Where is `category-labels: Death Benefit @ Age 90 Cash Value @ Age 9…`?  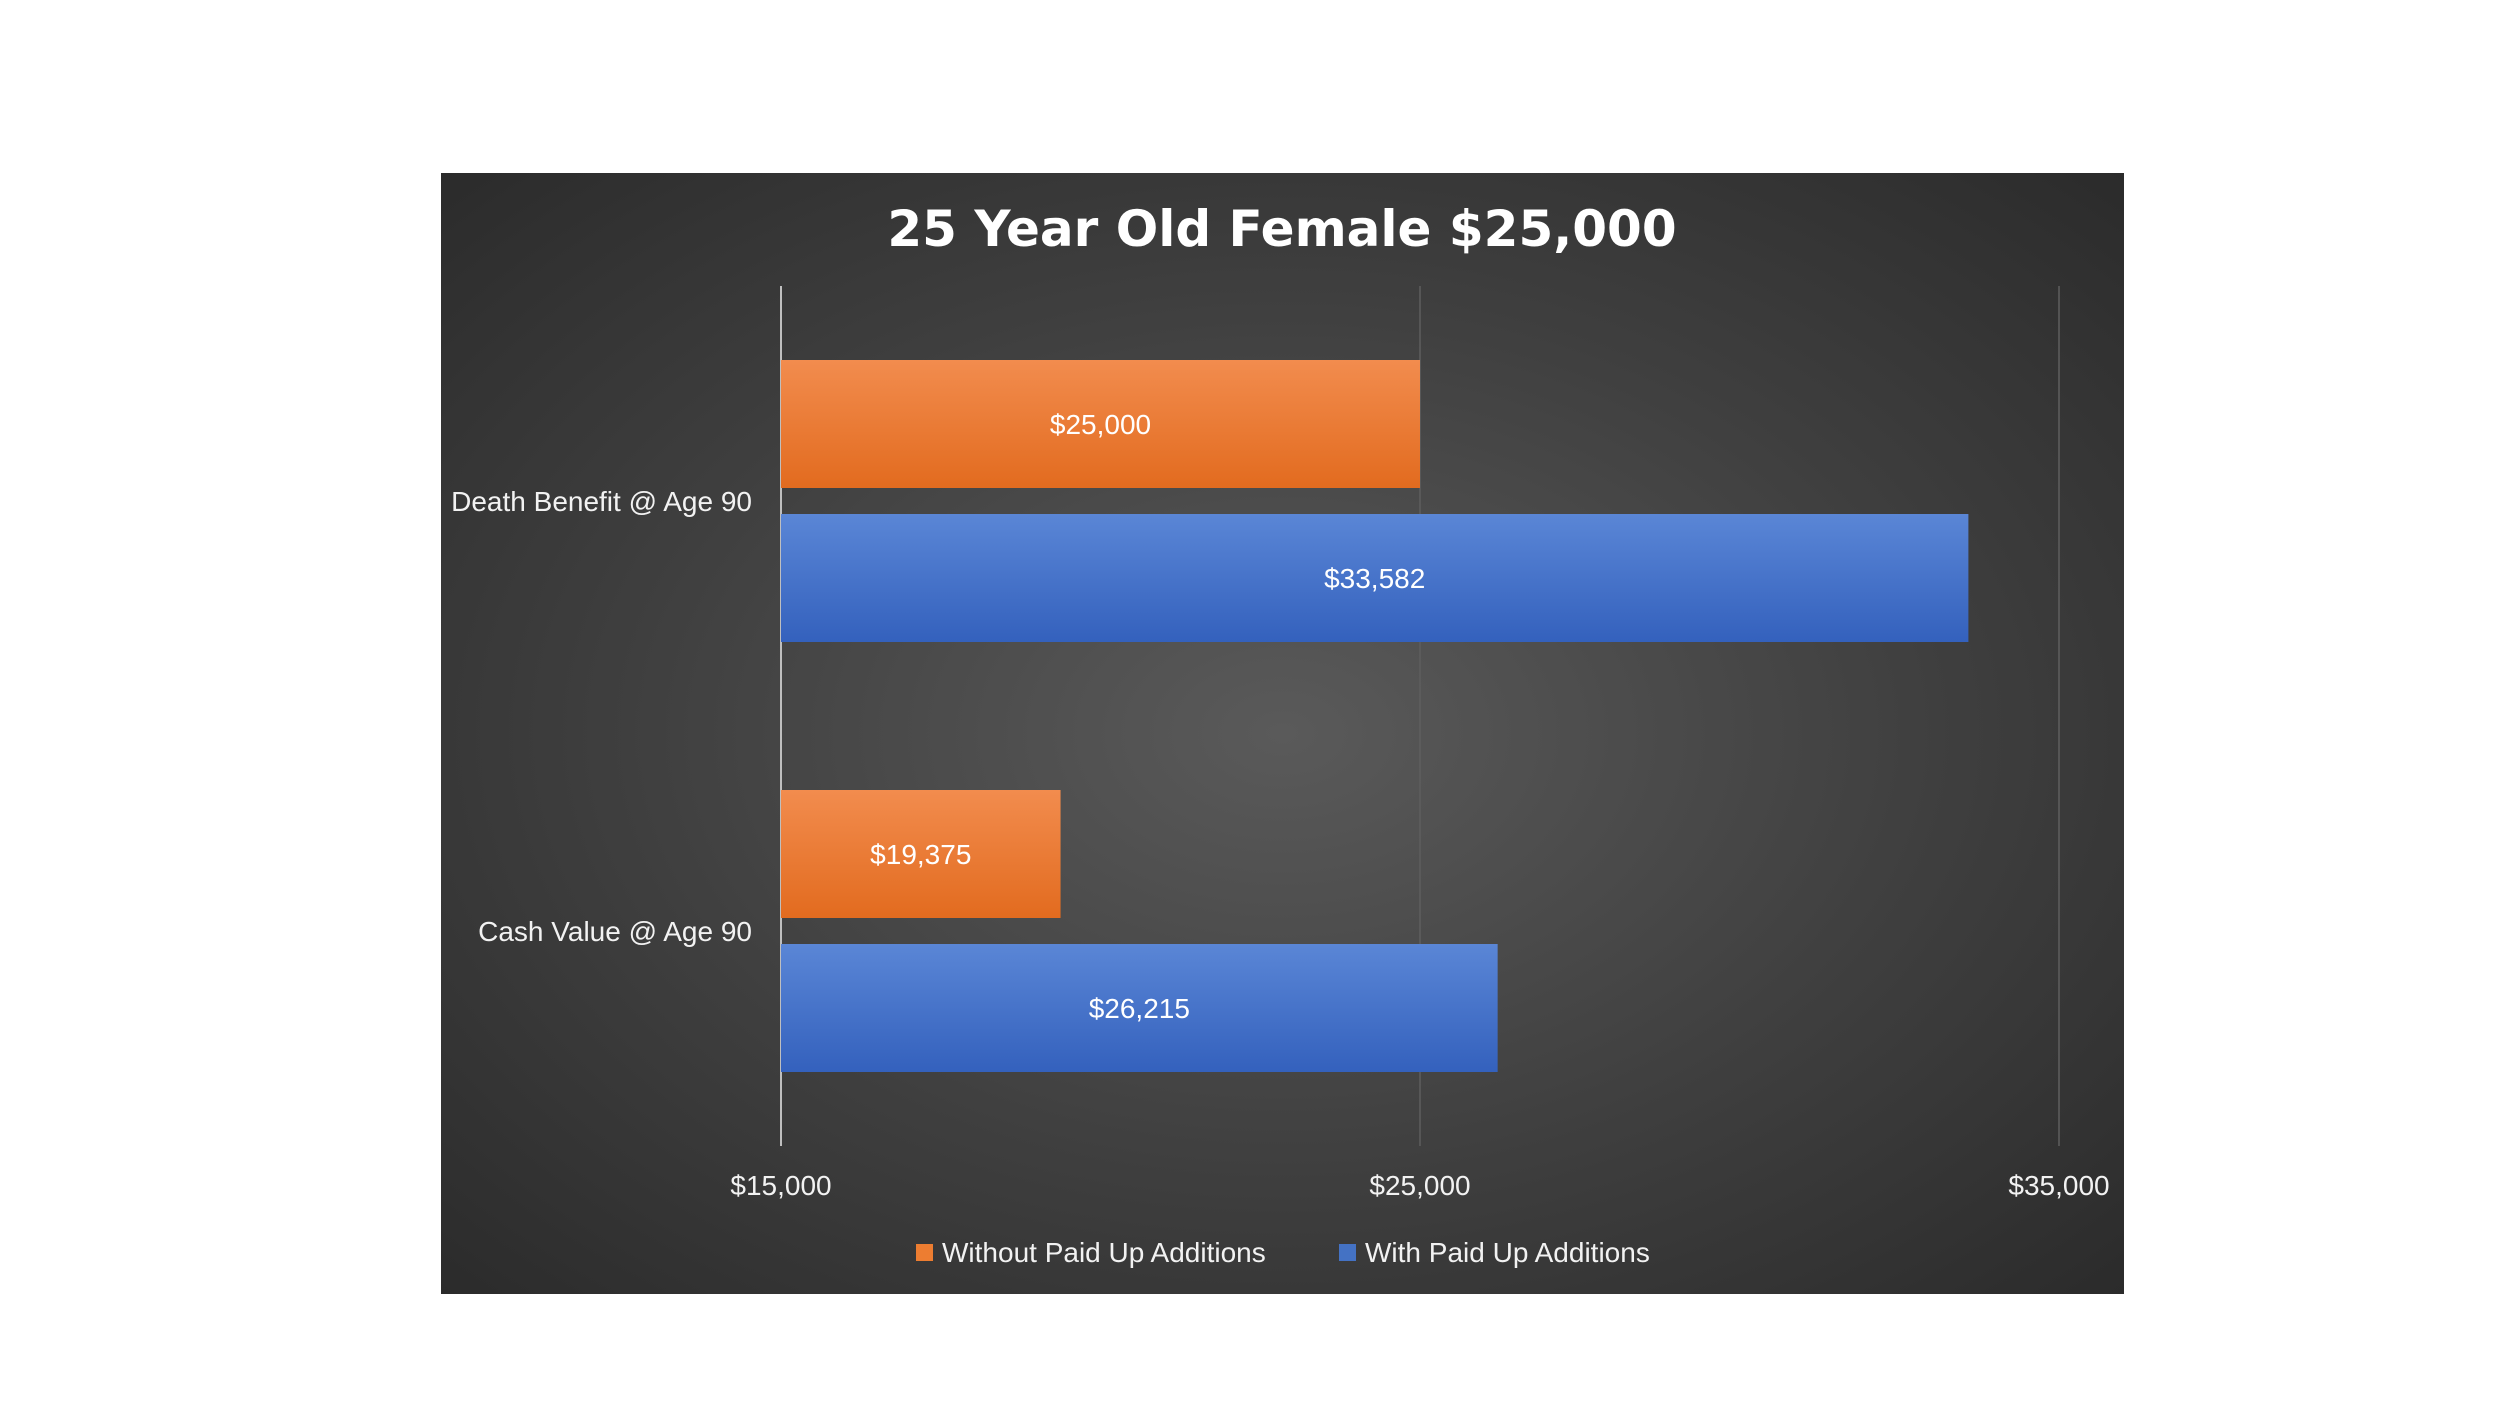
category-labels: Death Benefit @ Age 90 Cash Value @ Age 9… is located at coordinates (601, 716).